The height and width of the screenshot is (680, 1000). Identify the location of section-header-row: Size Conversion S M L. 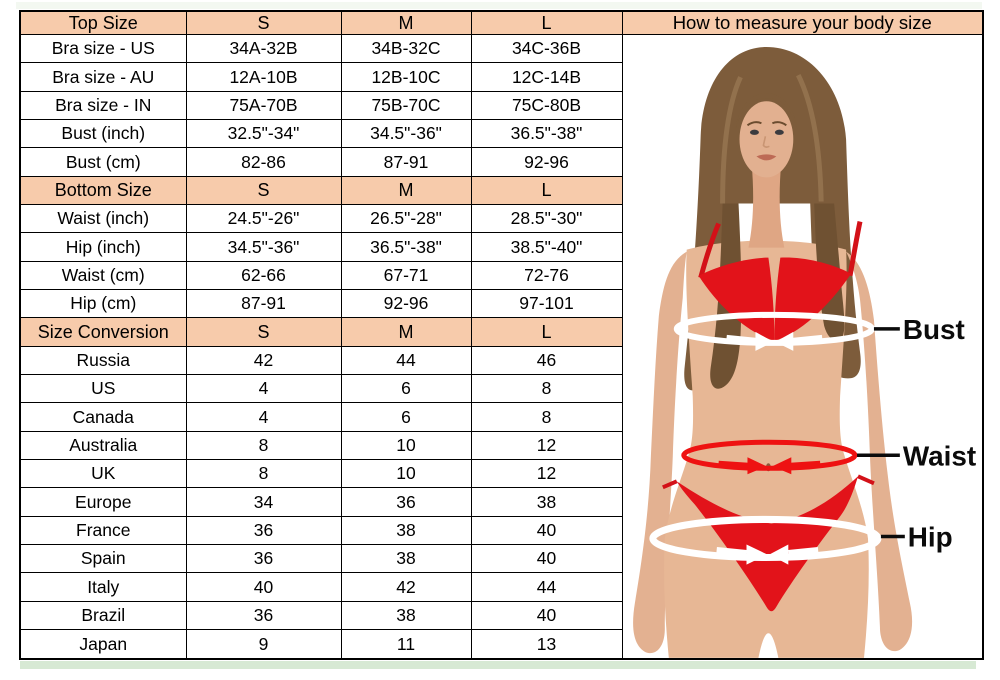
(501, 332).